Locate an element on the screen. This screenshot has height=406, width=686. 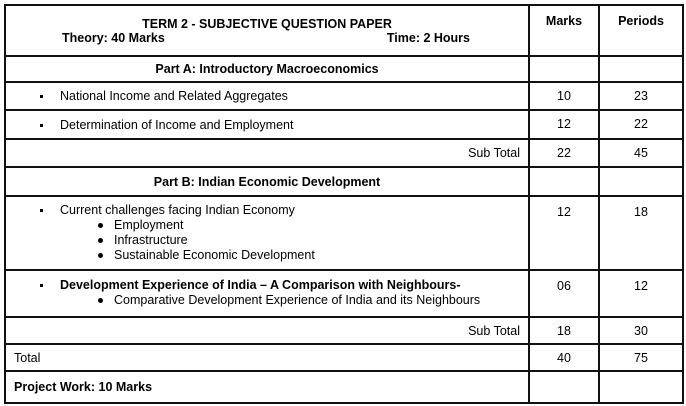
part-b-title: Part B: Indian Economic Development is located at coordinates (267, 181).